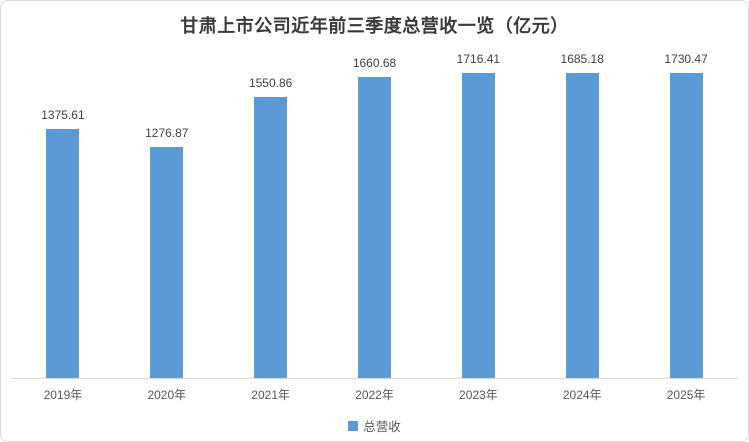 This screenshot has width=749, height=442. I want to click on x-axis-label: 2023年, so click(478, 395).